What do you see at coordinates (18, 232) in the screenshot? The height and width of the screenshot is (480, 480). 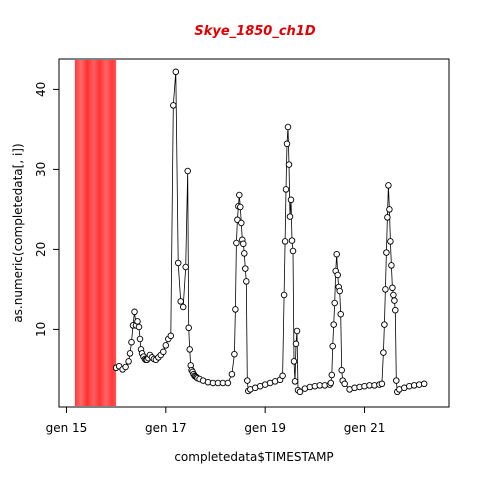 I see `y-axis-label: as.numeric(completedata[, i])` at bounding box center [18, 232].